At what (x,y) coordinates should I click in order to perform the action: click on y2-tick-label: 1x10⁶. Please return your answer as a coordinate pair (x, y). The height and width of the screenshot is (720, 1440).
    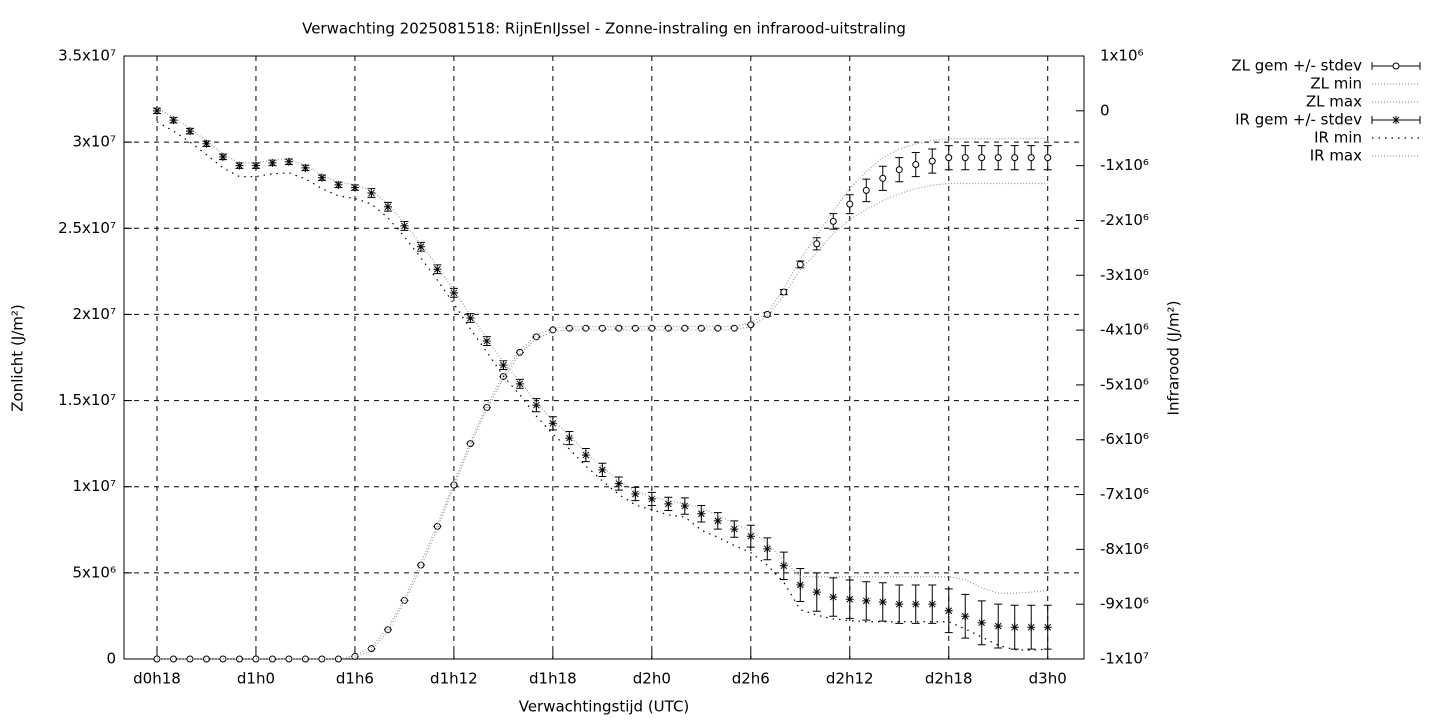
    Looking at the image, I should click on (1122, 56).